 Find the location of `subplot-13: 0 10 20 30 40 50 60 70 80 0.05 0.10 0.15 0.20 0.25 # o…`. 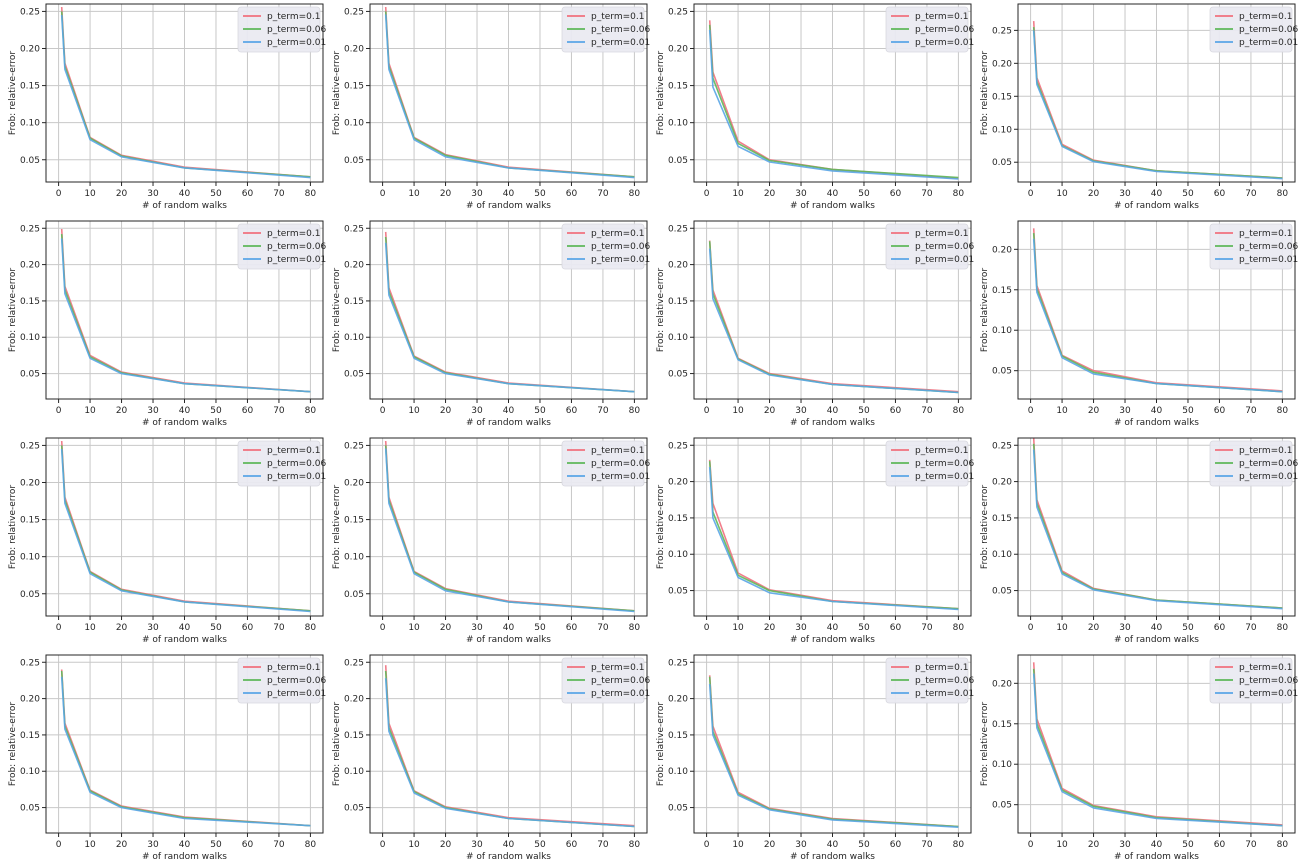

subplot-13: 0 10 20 30 40 50 60 70 80 0.05 0.10 0.15 0.20 0.25 # o… is located at coordinates (167, 758).